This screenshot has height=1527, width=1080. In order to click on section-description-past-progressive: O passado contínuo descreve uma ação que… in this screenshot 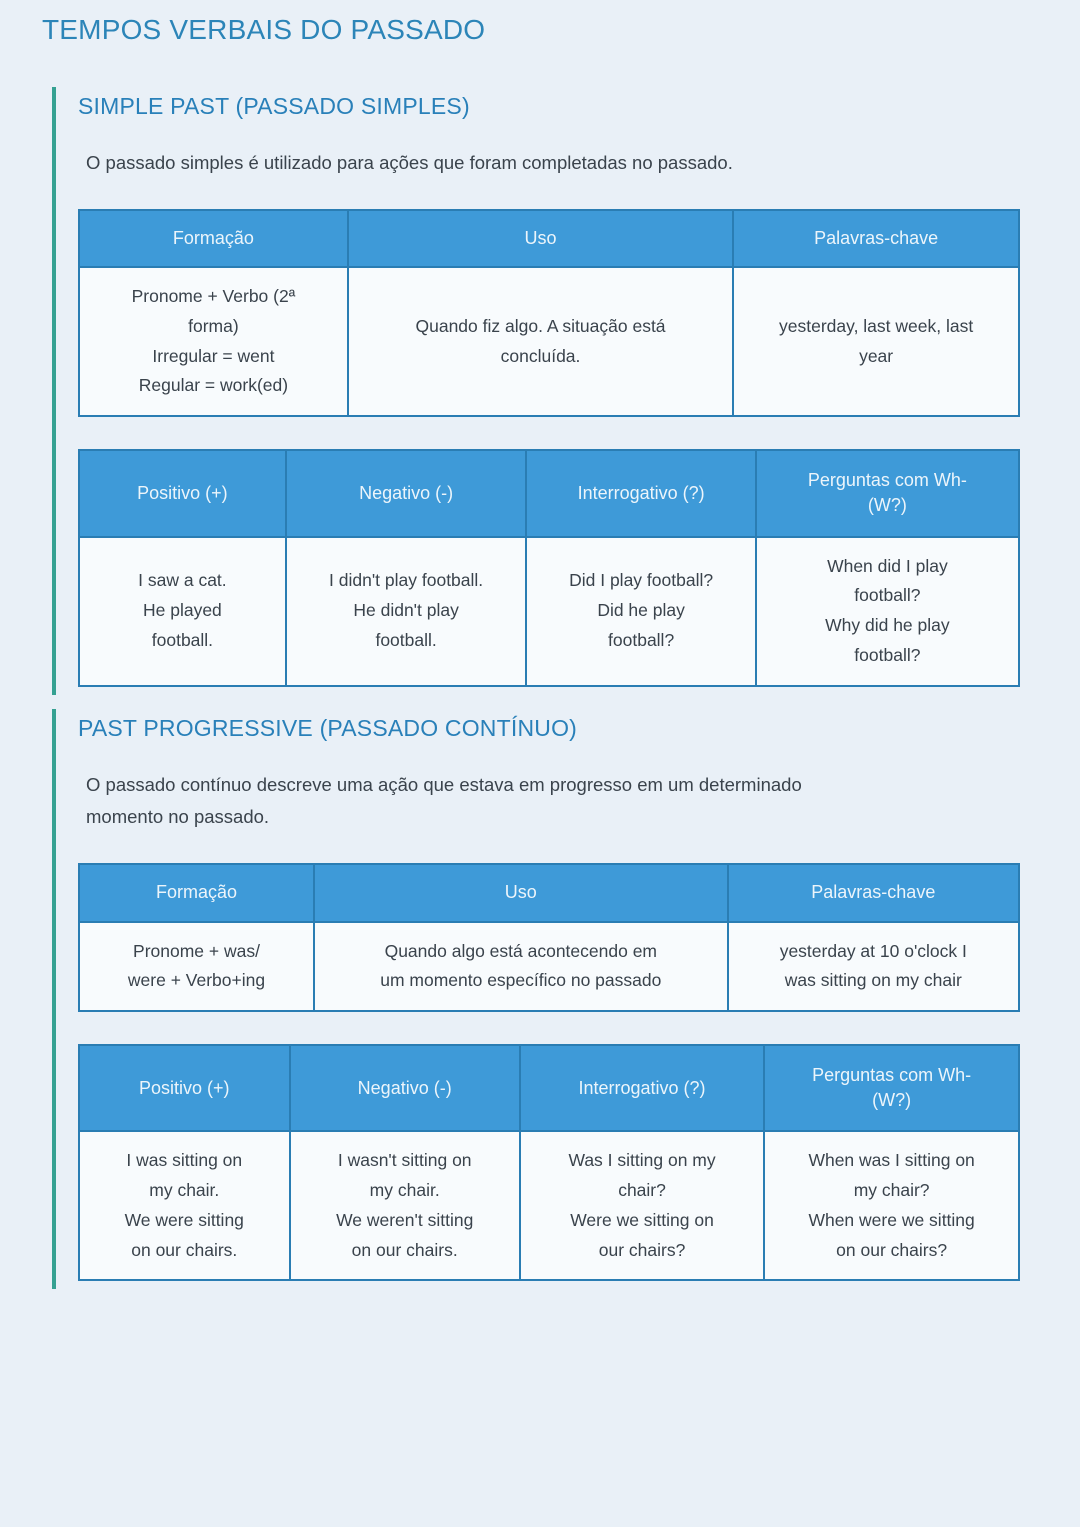, I will do `click(444, 800)`.